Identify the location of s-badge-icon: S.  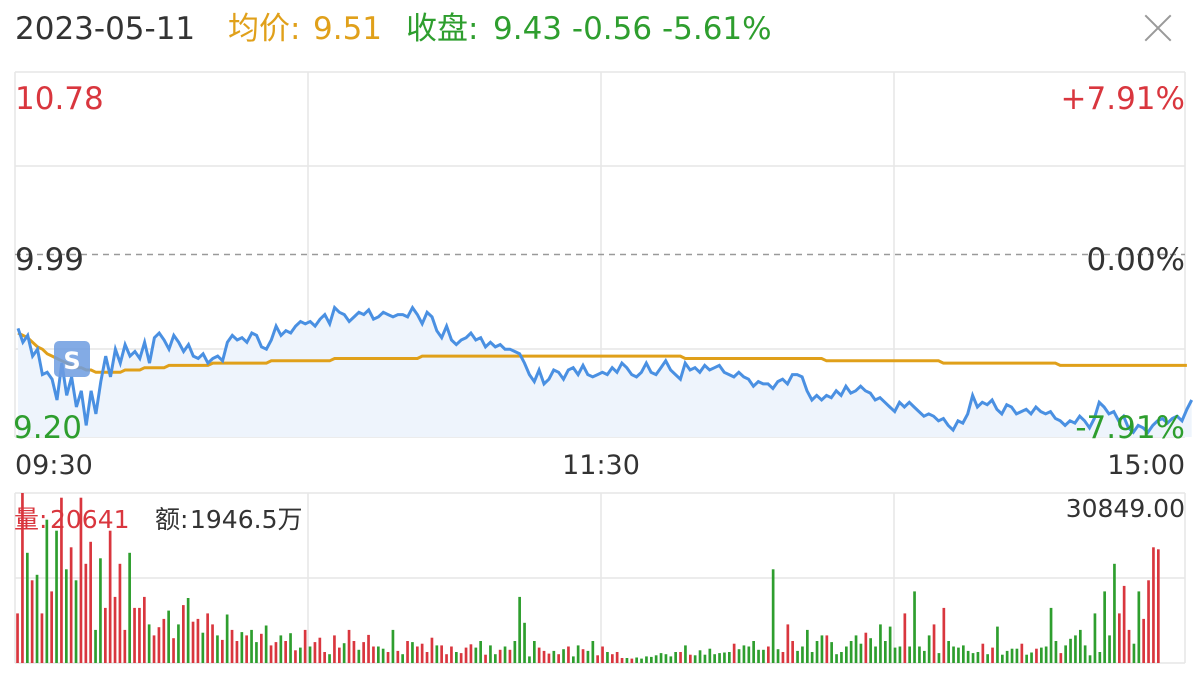
(72, 359).